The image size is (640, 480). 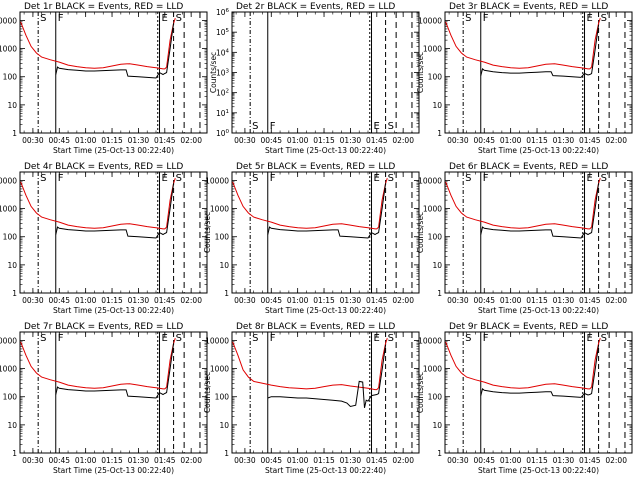 I want to click on panel-title: Det 2r BLACK = Events, RED = LLD, so click(x=315, y=7).